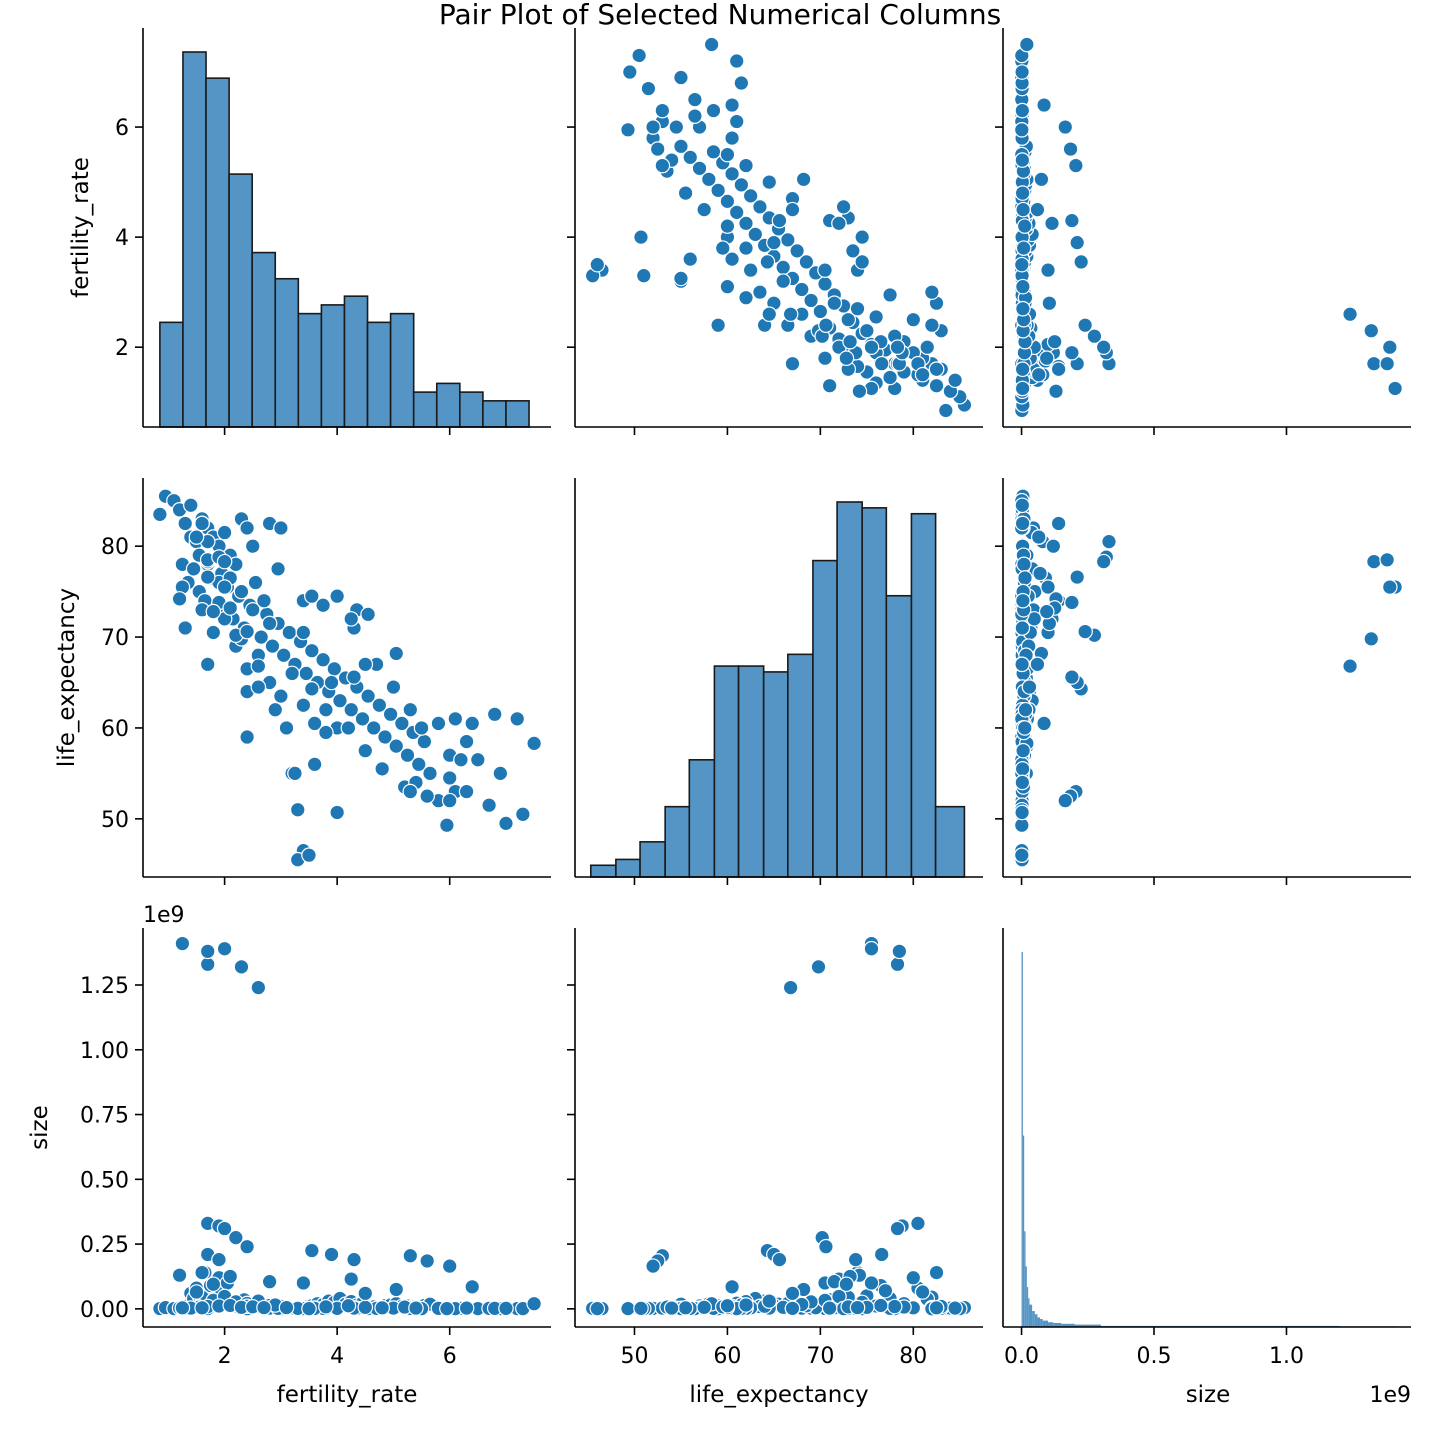 Image resolution: width=1440 pixels, height=1440 pixels. What do you see at coordinates (634, 1356) in the screenshot?
I see `x-tick-label: 50` at bounding box center [634, 1356].